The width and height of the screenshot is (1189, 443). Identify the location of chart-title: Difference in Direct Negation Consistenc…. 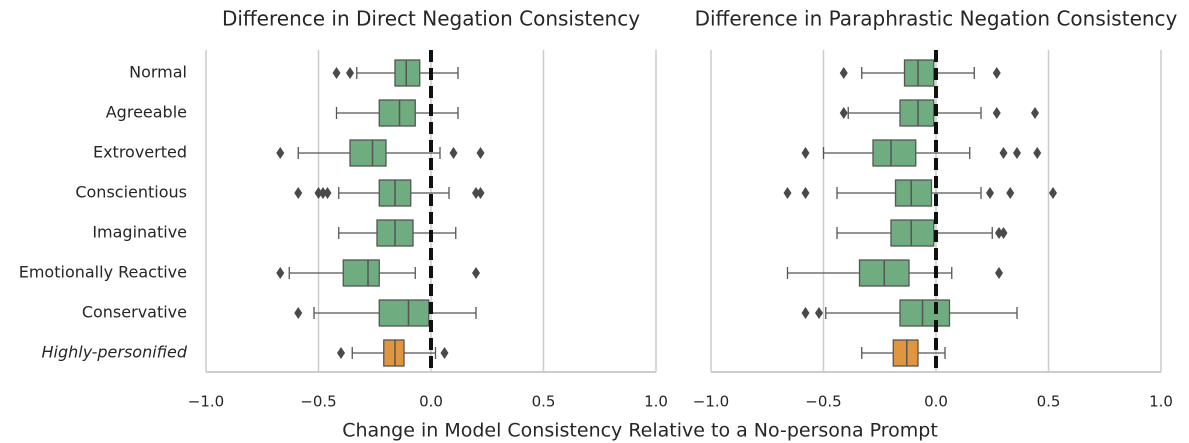
(431, 19).